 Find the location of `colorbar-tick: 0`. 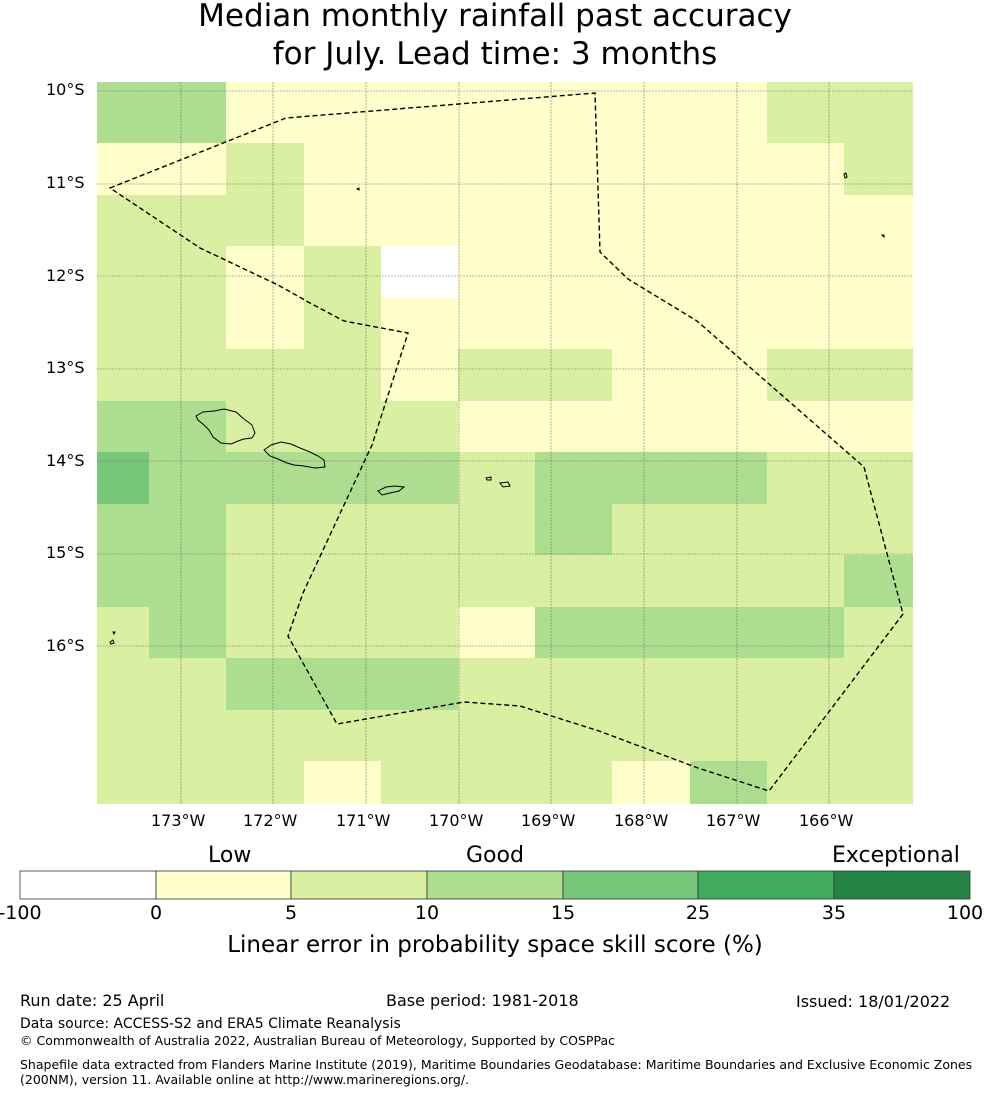

colorbar-tick: 0 is located at coordinates (156, 913).